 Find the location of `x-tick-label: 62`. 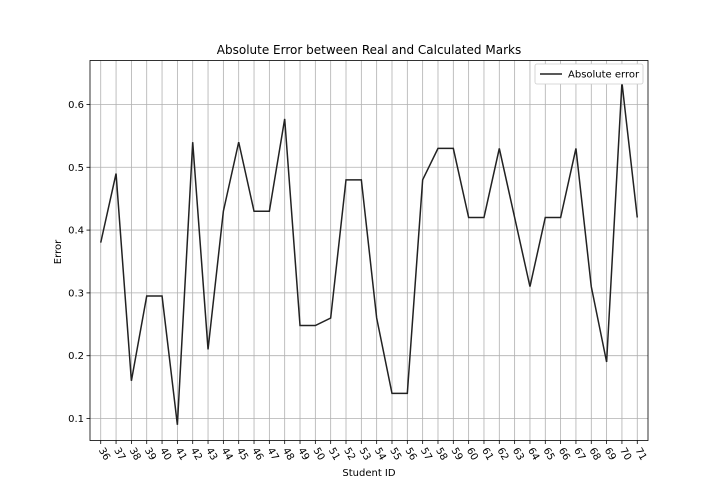

x-tick-label: 62 is located at coordinates (503, 454).